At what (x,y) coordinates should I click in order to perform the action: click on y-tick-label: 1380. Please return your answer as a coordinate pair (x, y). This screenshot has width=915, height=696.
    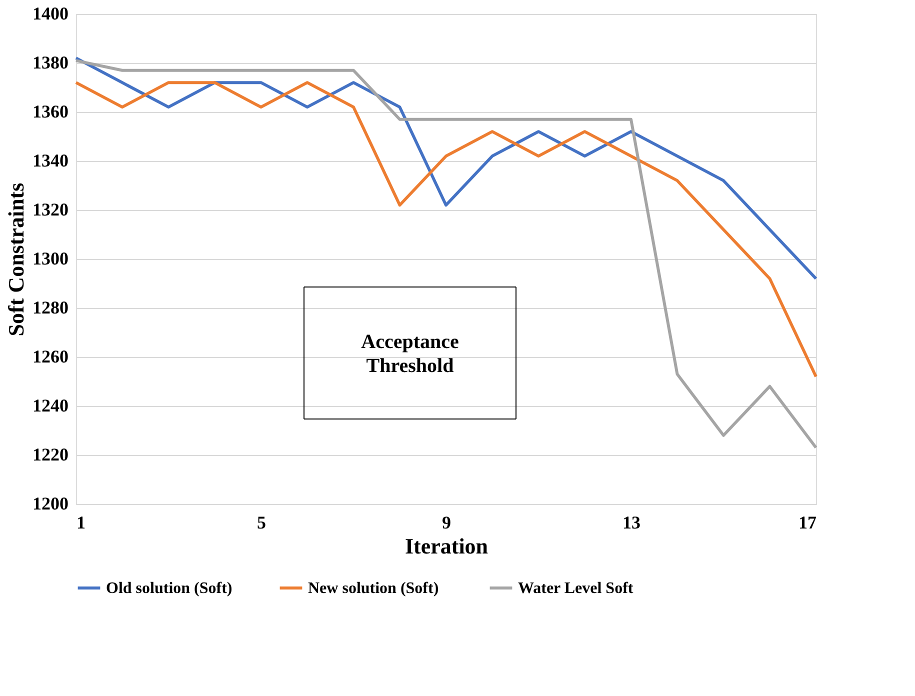
    Looking at the image, I should click on (50, 62).